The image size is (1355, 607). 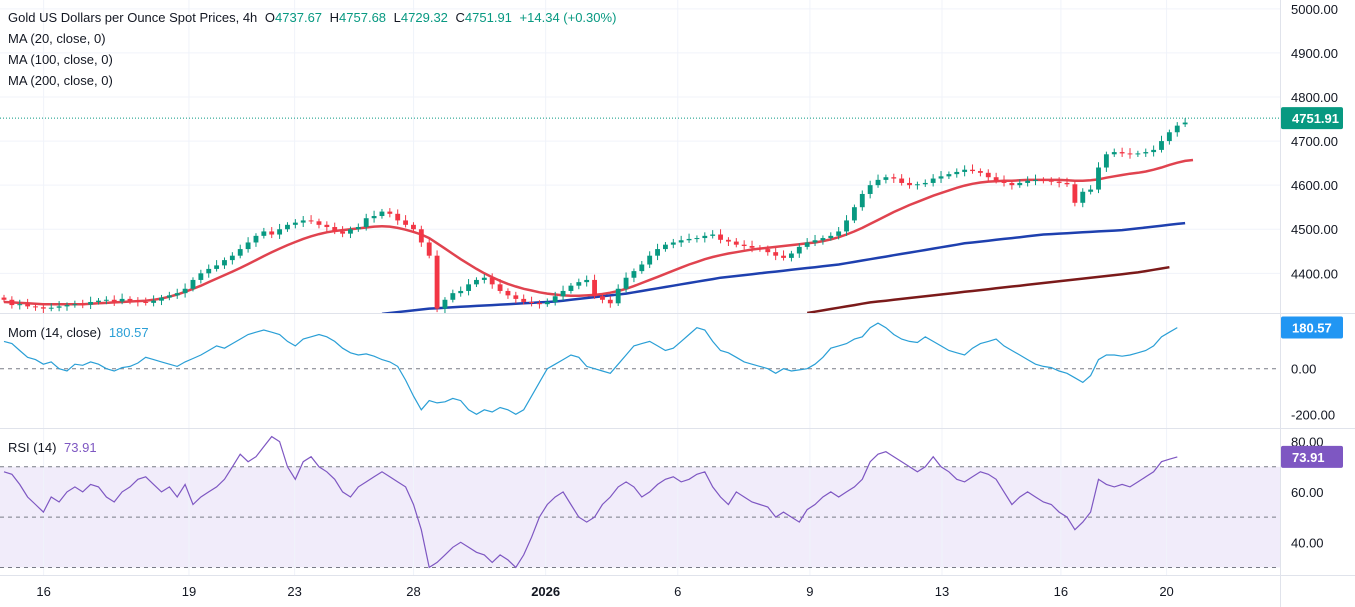 I want to click on time-tick-label: 9, so click(x=809, y=591).